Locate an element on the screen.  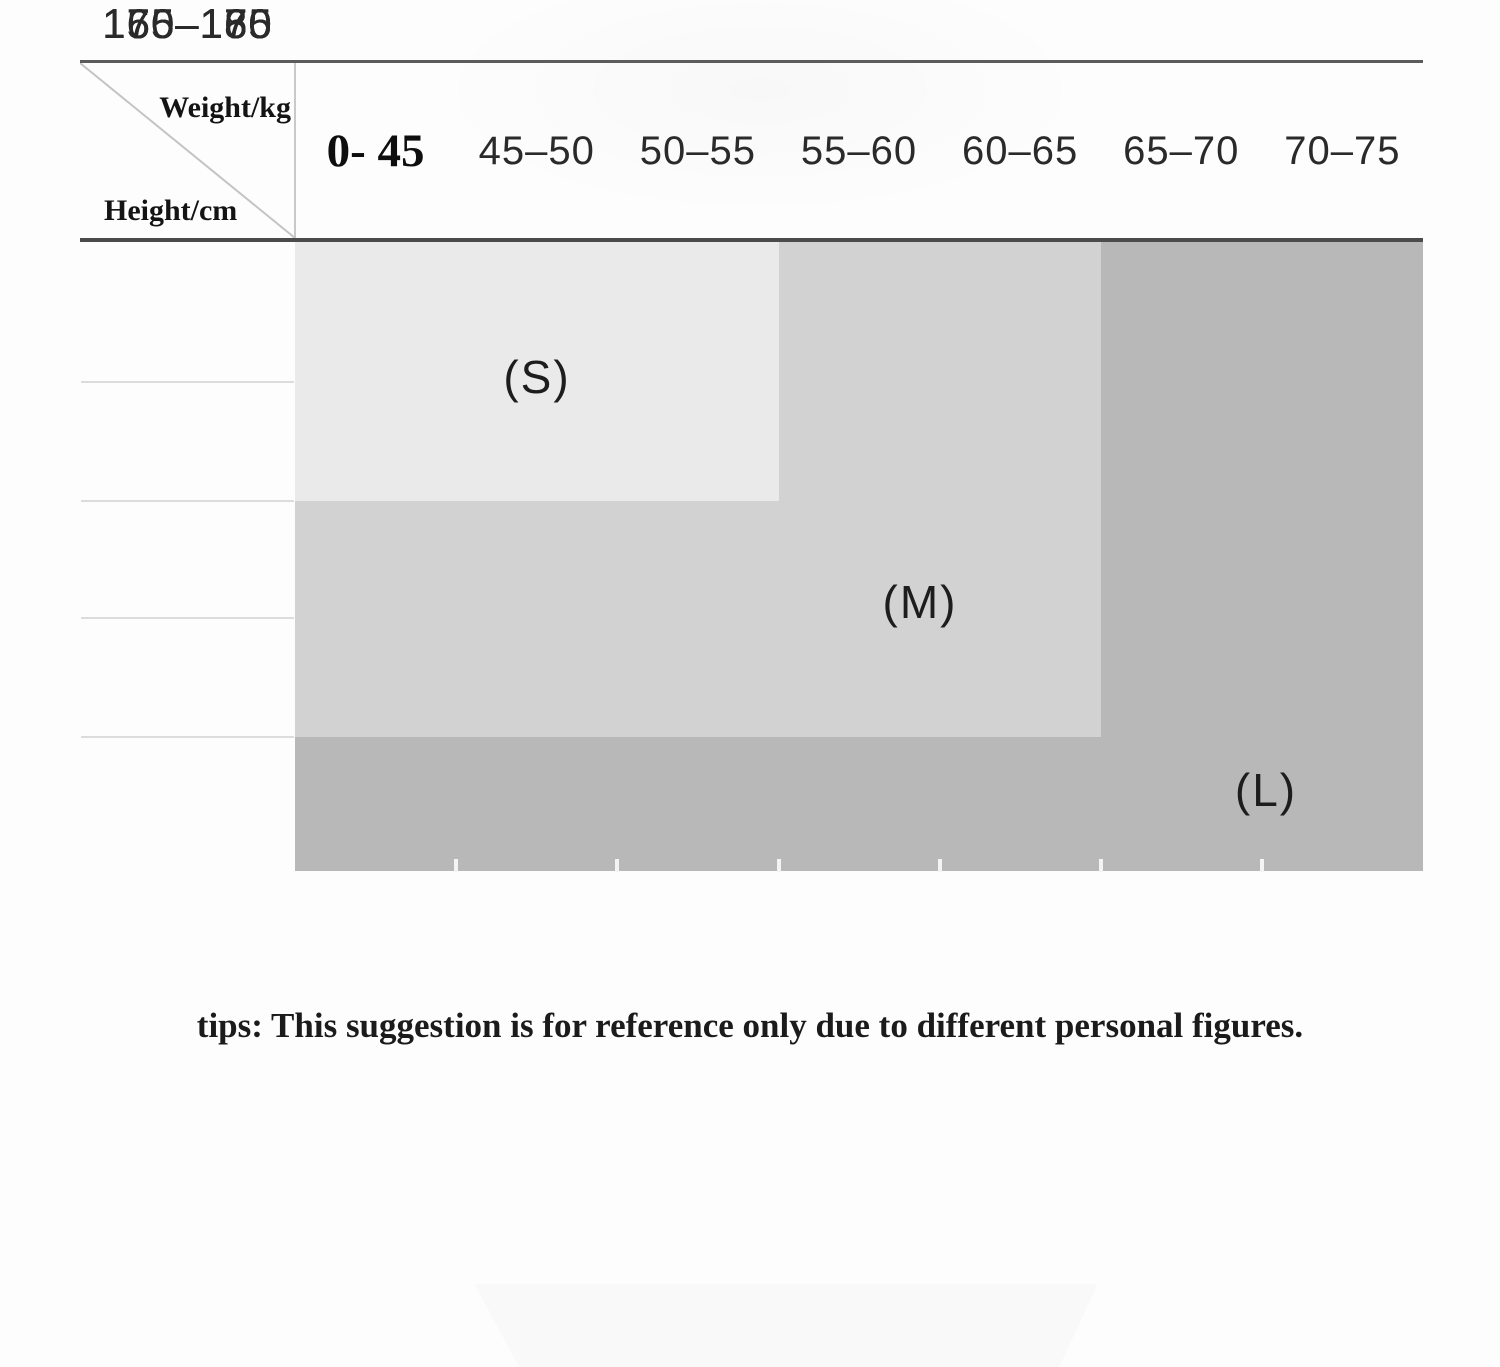
size-s-label: (S) is located at coordinates (537, 377).